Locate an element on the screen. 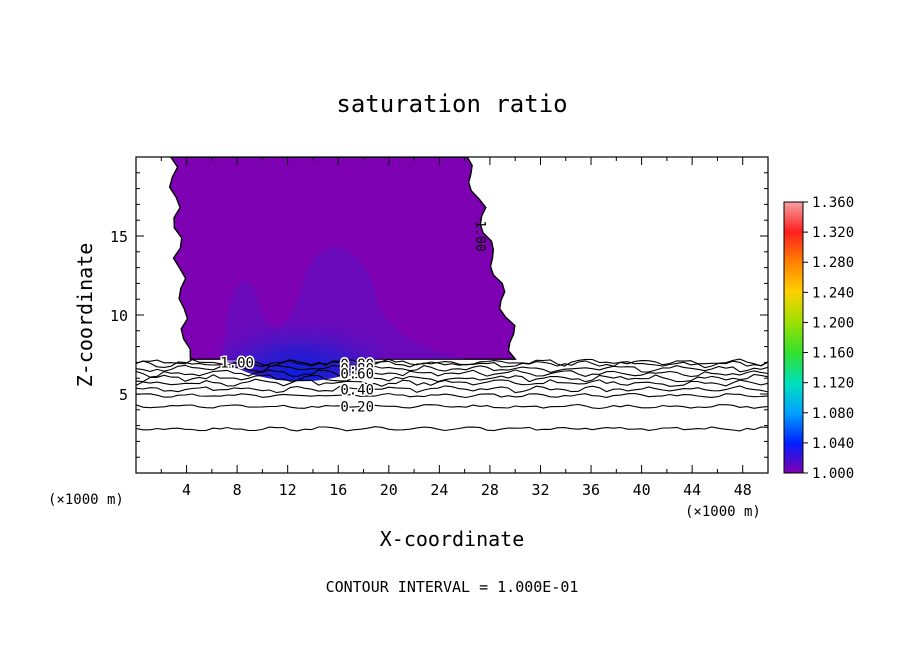 This screenshot has height=654, width=904. x-tick-label: 40 is located at coordinates (642, 490).